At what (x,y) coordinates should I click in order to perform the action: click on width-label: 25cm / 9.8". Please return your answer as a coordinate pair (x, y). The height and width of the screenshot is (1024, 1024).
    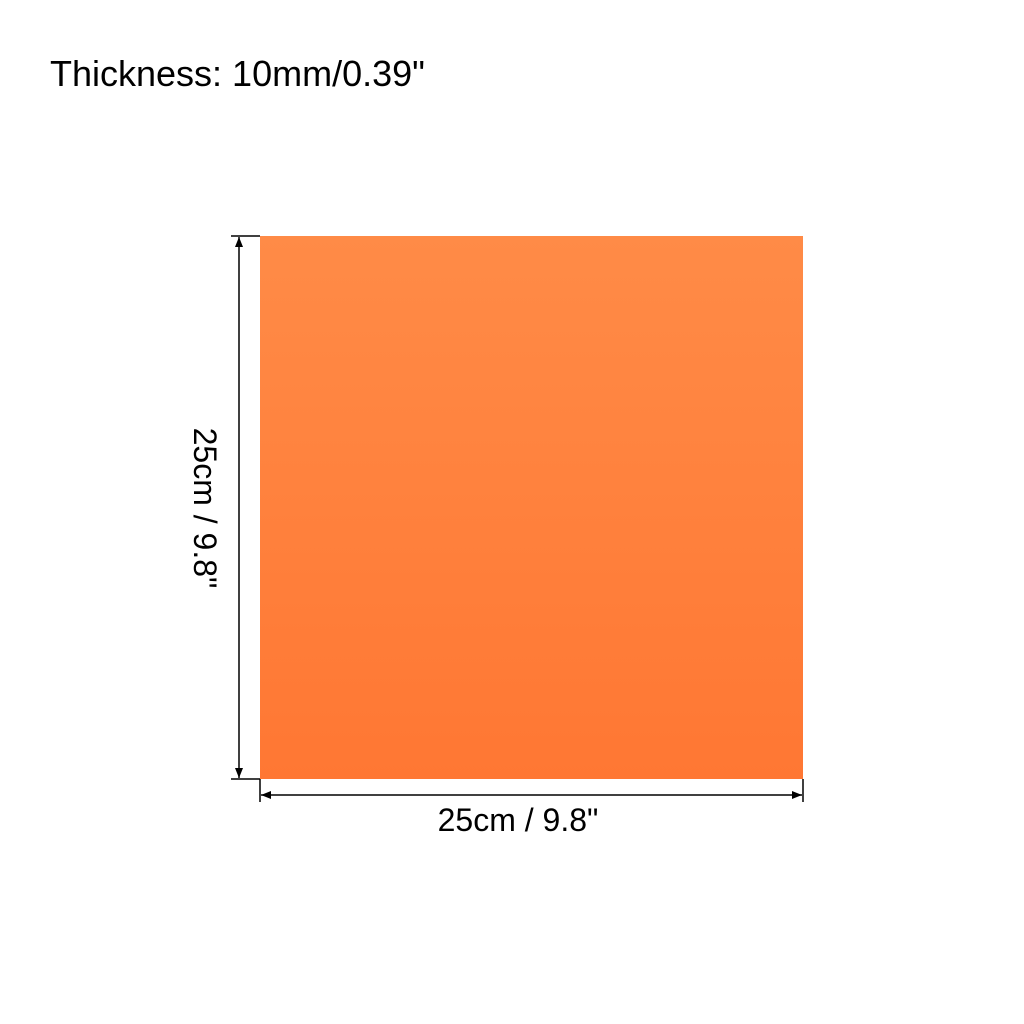
    Looking at the image, I should click on (518, 820).